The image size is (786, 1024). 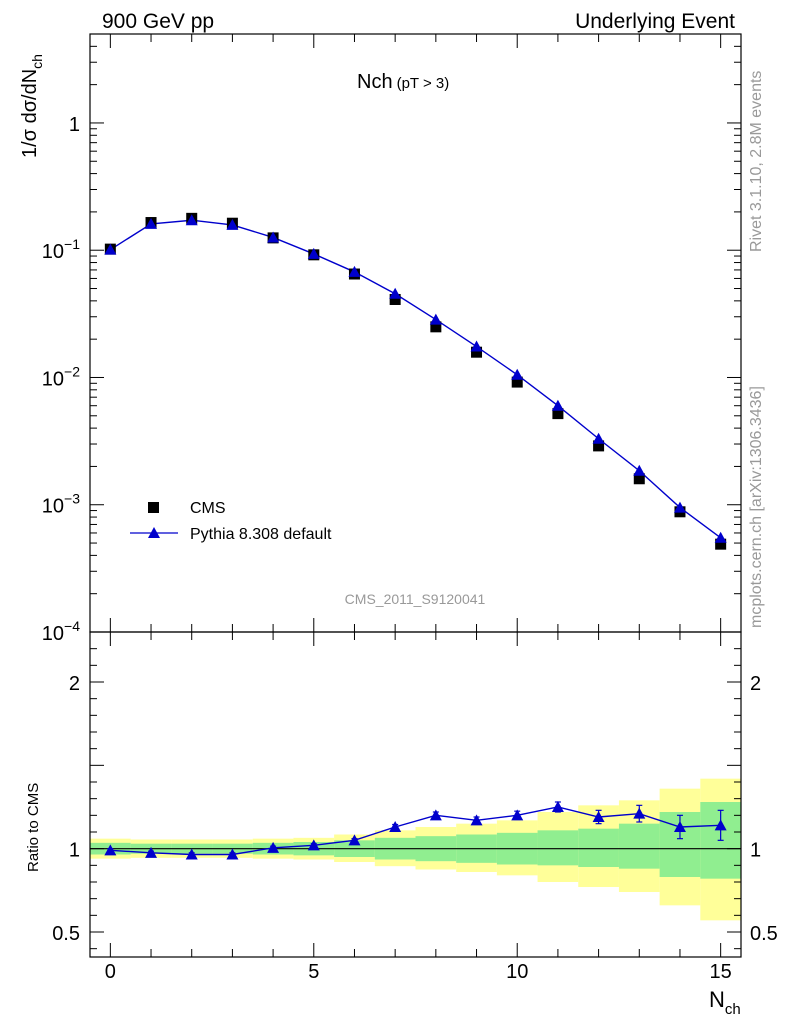 I want to click on x-tick-label: 10, so click(x=517, y=972).